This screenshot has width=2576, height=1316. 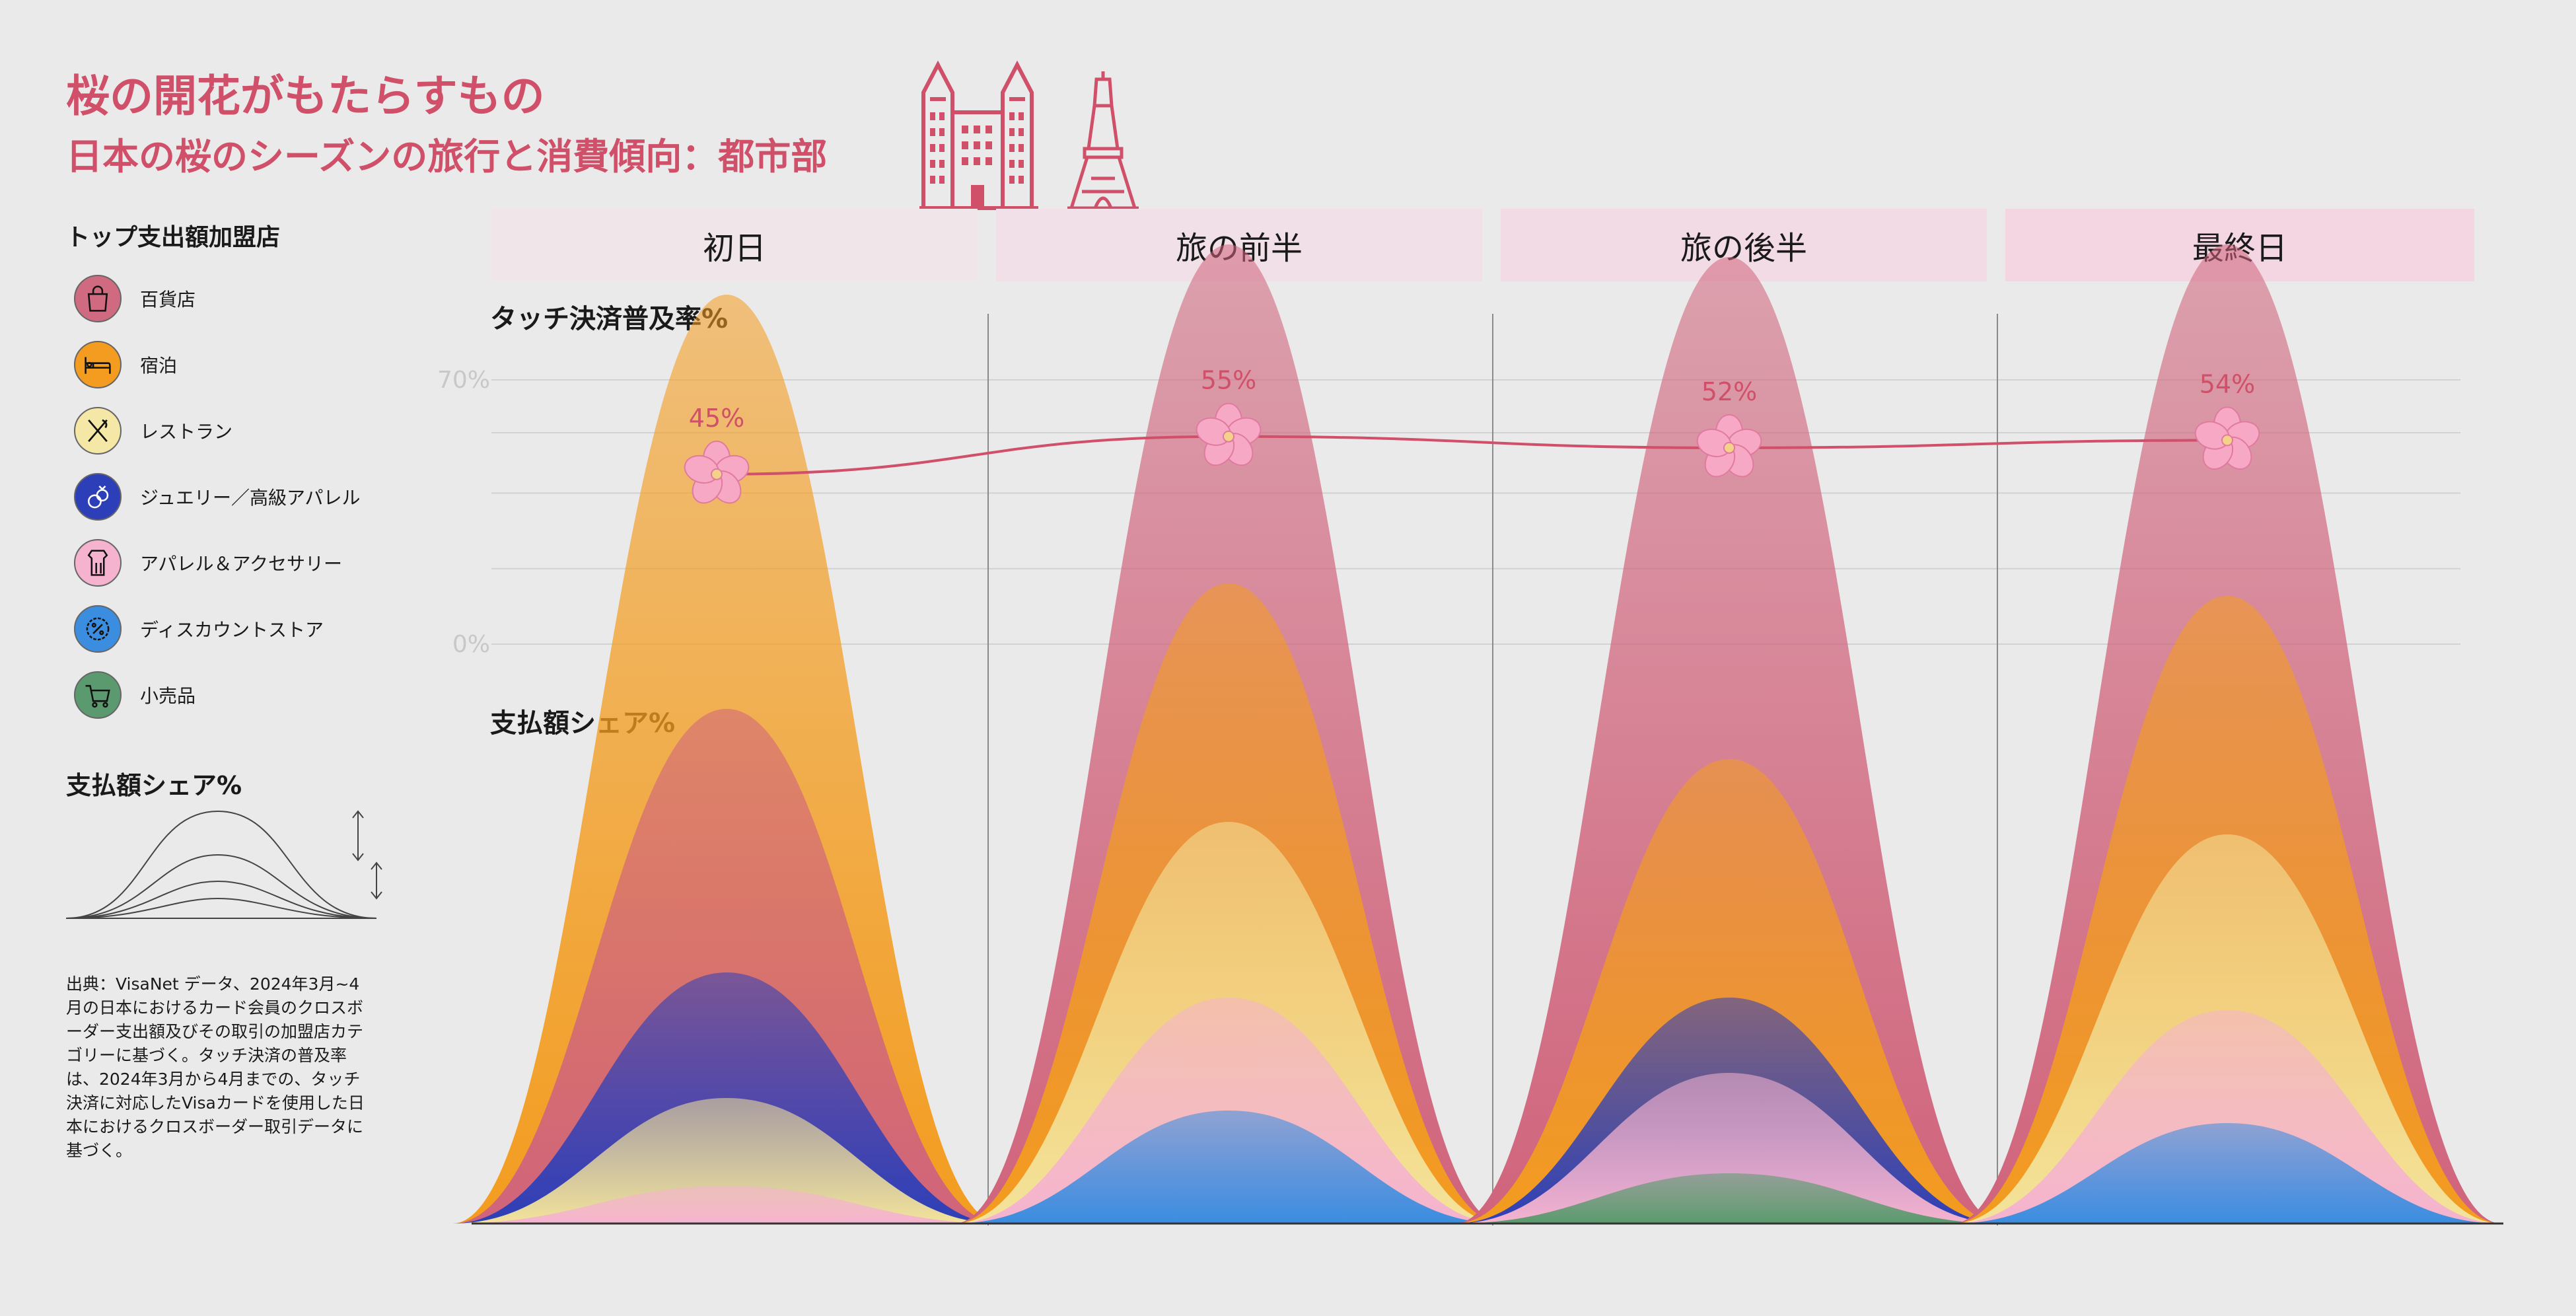 I want to click on ring-icon, so click(x=98, y=497).